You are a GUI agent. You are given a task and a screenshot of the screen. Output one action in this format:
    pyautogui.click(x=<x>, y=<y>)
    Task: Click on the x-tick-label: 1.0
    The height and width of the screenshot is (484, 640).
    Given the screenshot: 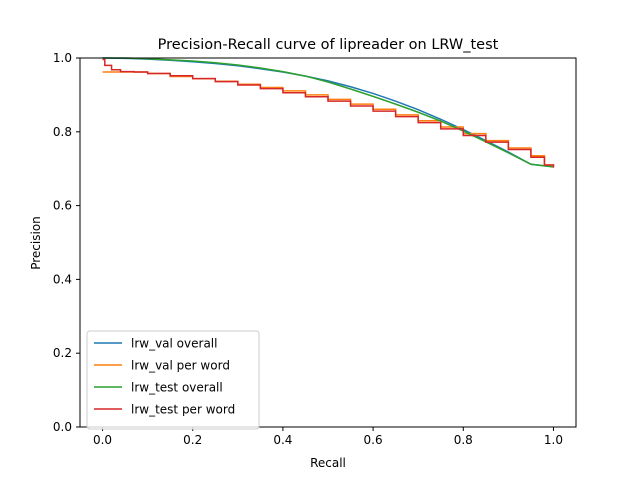 What is the action you would take?
    pyautogui.click(x=553, y=440)
    